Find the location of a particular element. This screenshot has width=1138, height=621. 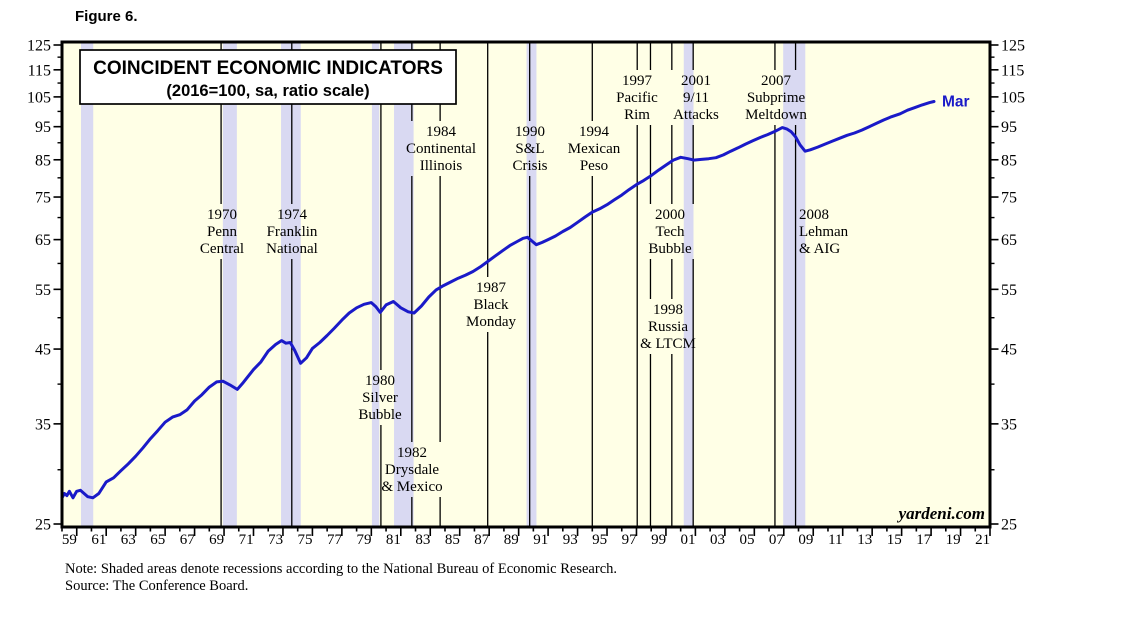

y-axis-label-right: 55 is located at coordinates (1009, 290).